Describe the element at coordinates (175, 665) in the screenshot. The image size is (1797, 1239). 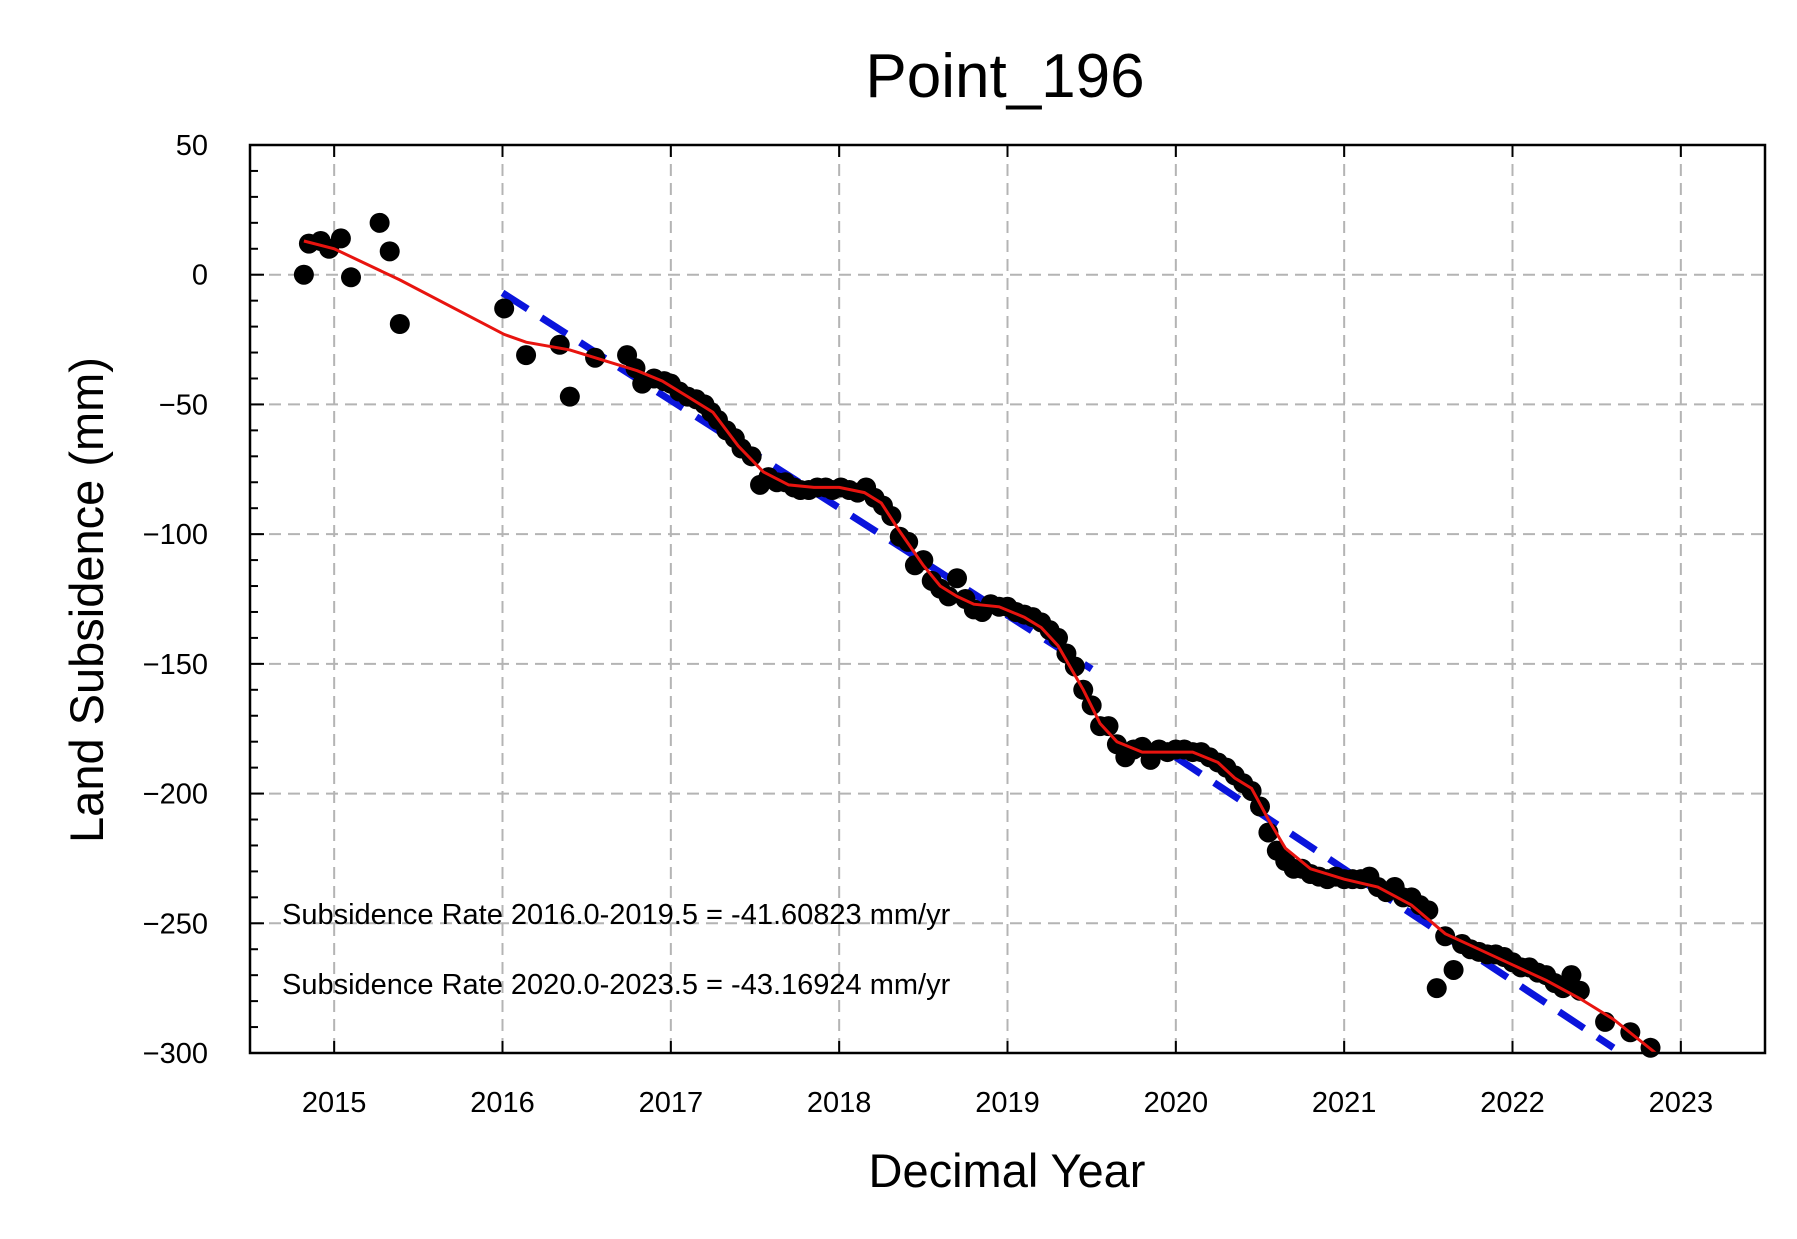
I see `y-tick-label: −150` at that location.